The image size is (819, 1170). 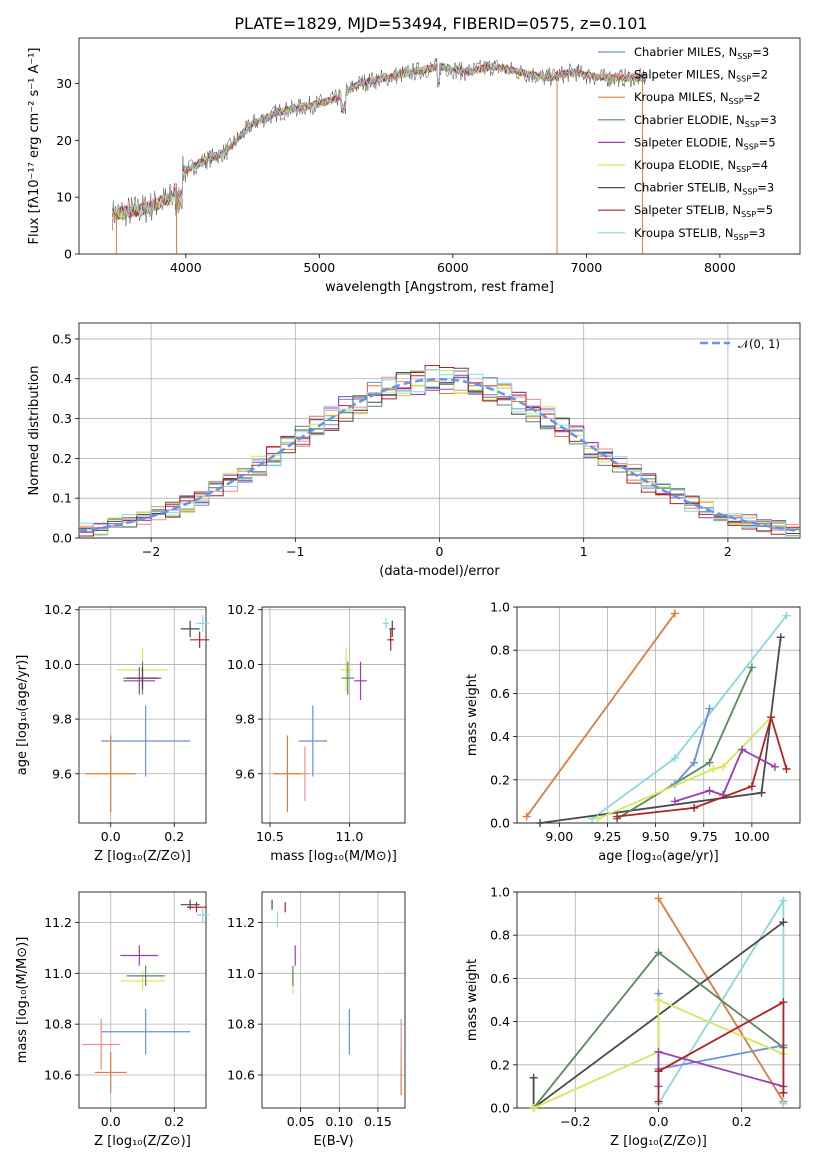 I want to click on y-tick-label: 11.2, so click(x=58, y=922).